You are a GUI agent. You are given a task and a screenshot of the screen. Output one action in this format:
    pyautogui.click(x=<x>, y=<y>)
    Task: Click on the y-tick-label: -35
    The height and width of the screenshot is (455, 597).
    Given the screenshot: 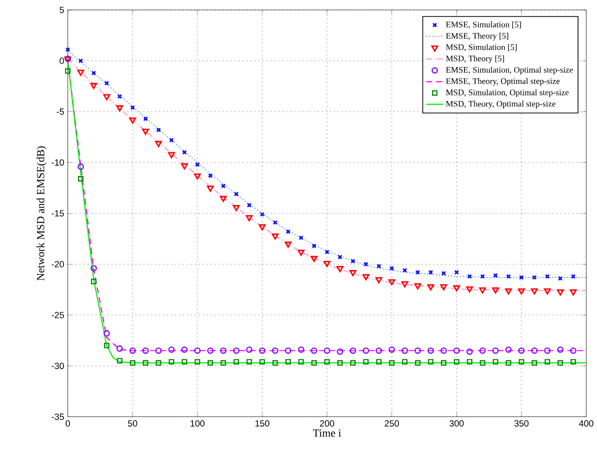 What is the action you would take?
    pyautogui.click(x=58, y=417)
    